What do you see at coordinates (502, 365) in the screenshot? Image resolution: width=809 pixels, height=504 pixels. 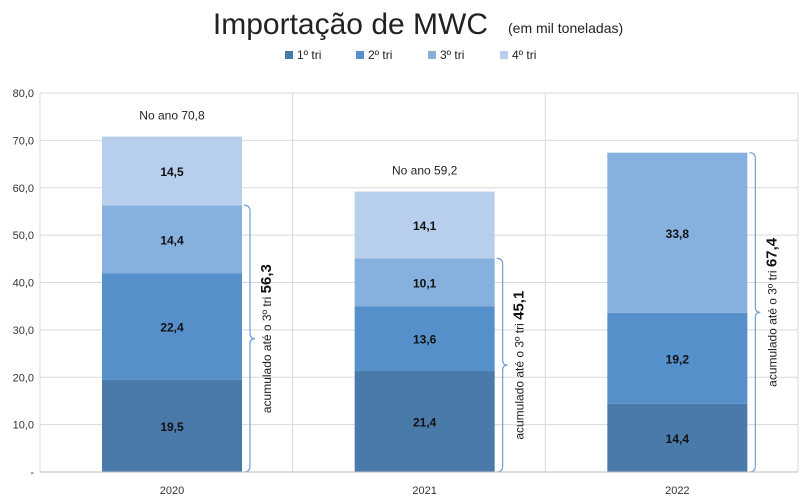 I see `cumulative-brace-2021` at bounding box center [502, 365].